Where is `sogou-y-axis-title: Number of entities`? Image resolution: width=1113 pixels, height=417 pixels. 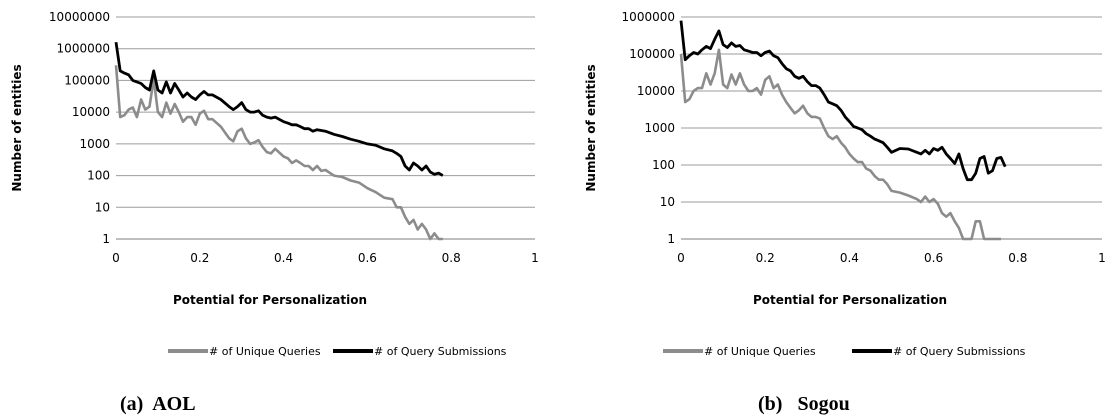
sogou-y-axis-title: Number of entities is located at coordinates (591, 127).